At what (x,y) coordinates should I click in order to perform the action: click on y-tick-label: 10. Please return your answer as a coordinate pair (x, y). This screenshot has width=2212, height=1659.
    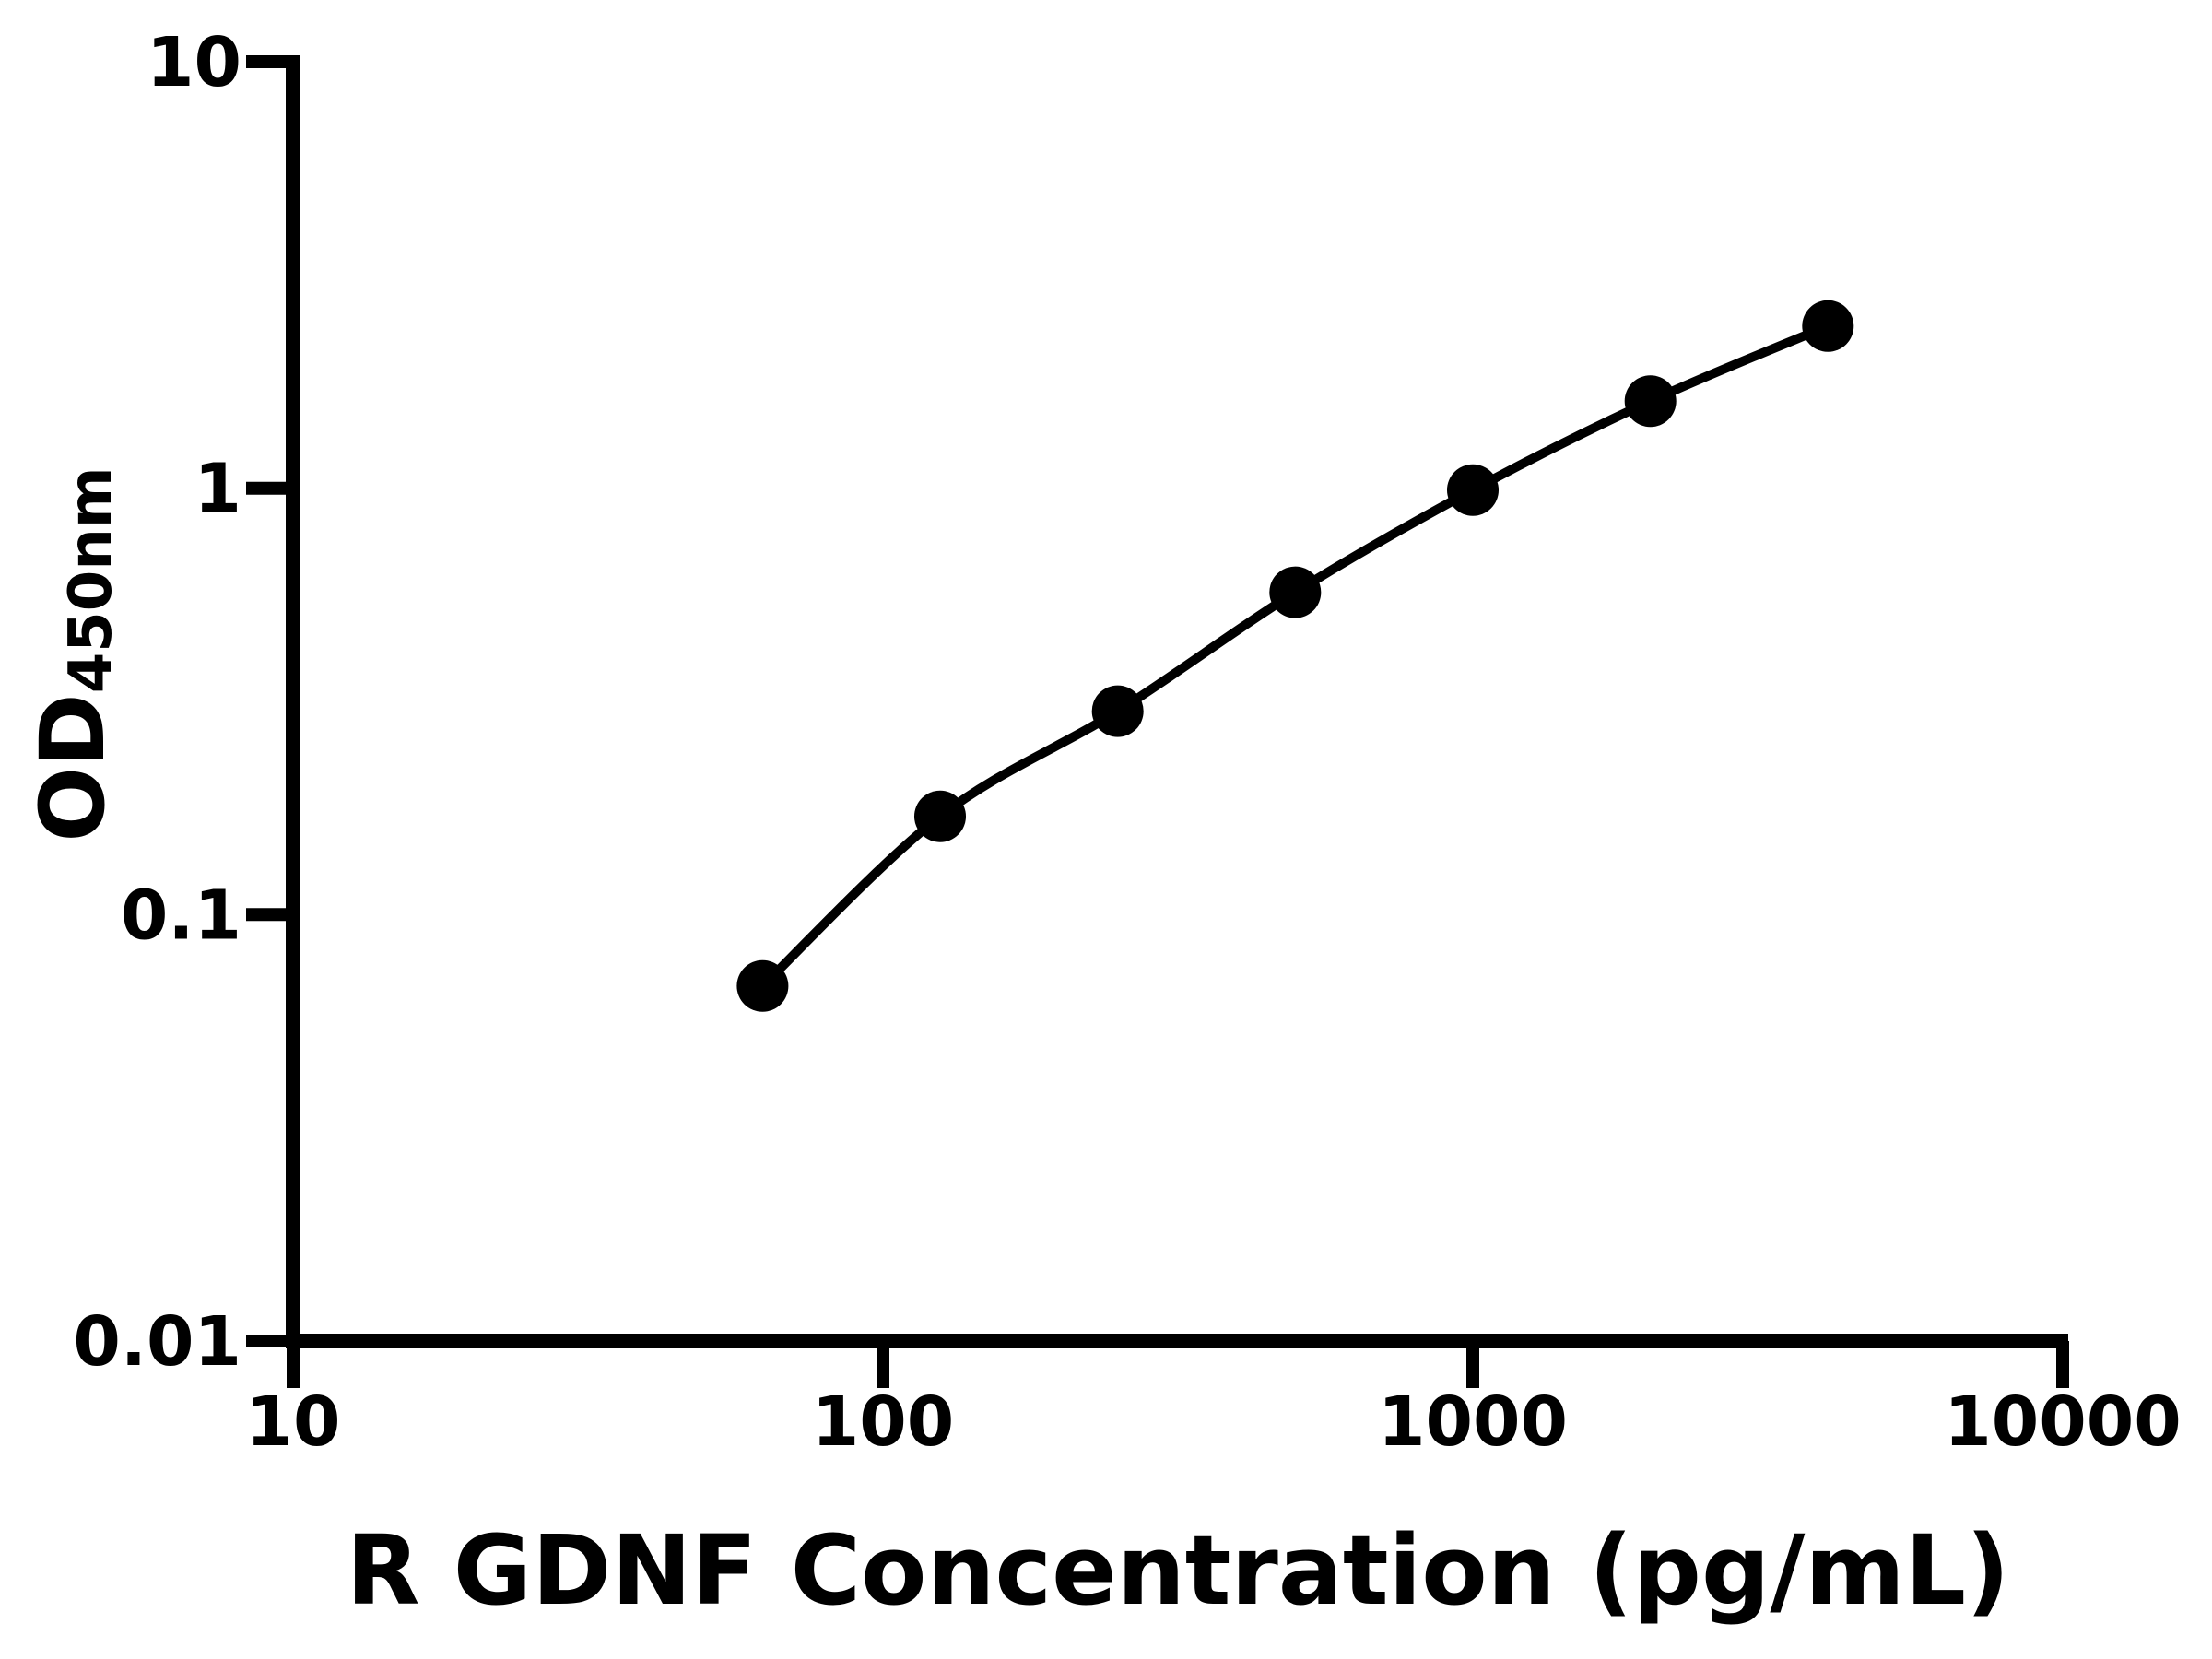
    Looking at the image, I should click on (194, 62).